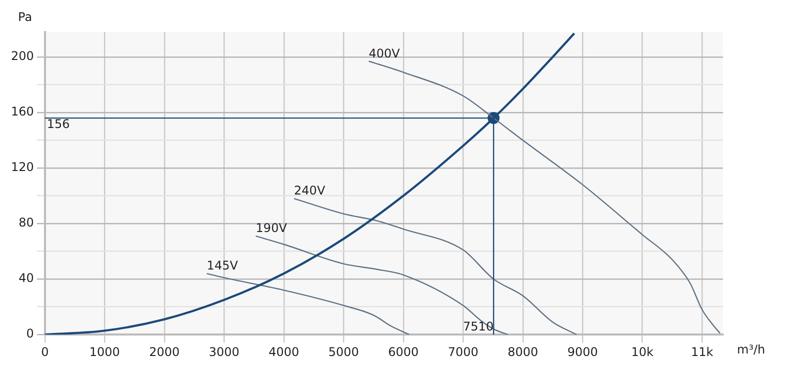  I want to click on x-tick-label: 2000, so click(164, 351).